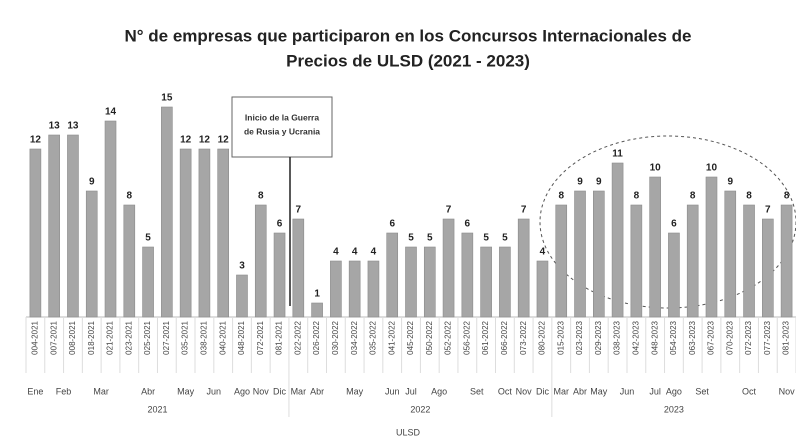  What do you see at coordinates (655, 391) in the screenshot?
I see `month-label: Jul` at bounding box center [655, 391].